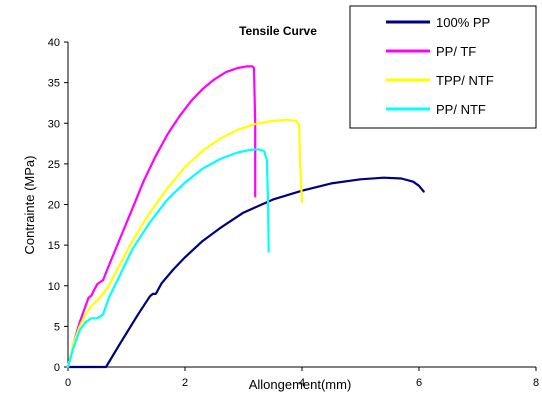  What do you see at coordinates (54, 84) in the screenshot?
I see `y-tick-label: 35` at bounding box center [54, 84].